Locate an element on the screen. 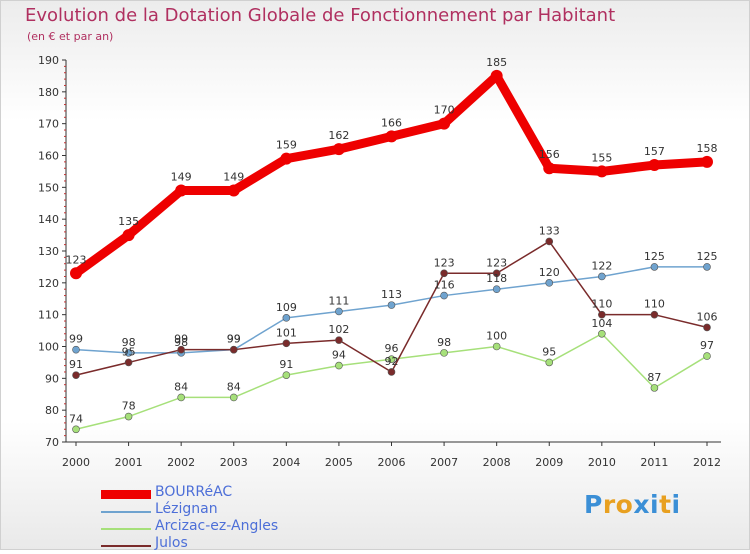 The width and height of the screenshot is (750, 554). data-label: 118 is located at coordinates (496, 278).